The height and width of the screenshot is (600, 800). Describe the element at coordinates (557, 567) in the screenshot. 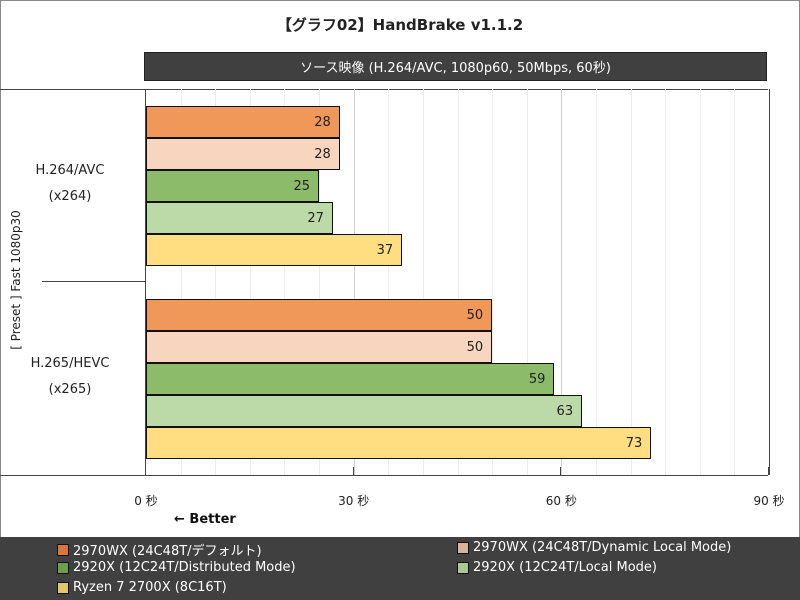

I see `legend-item: 2920X (12C24T/Local Mode)` at that location.